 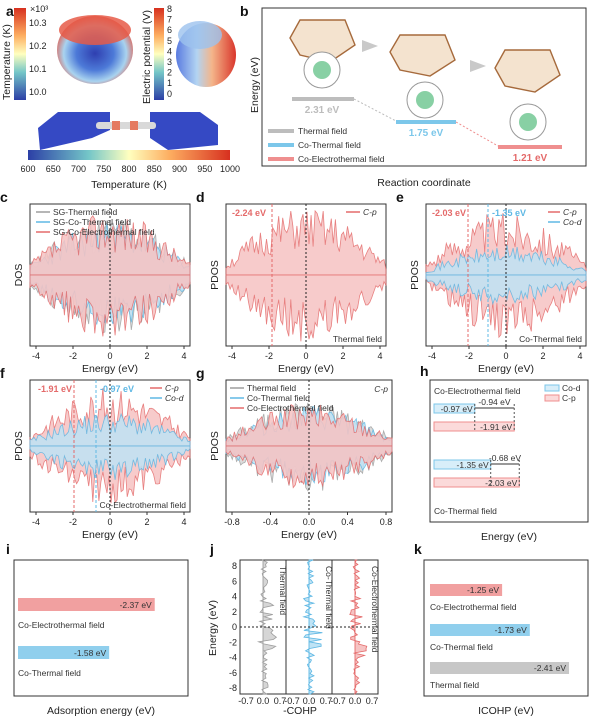 I want to click on cb3-title: Temperature (K), so click(x=129, y=185).